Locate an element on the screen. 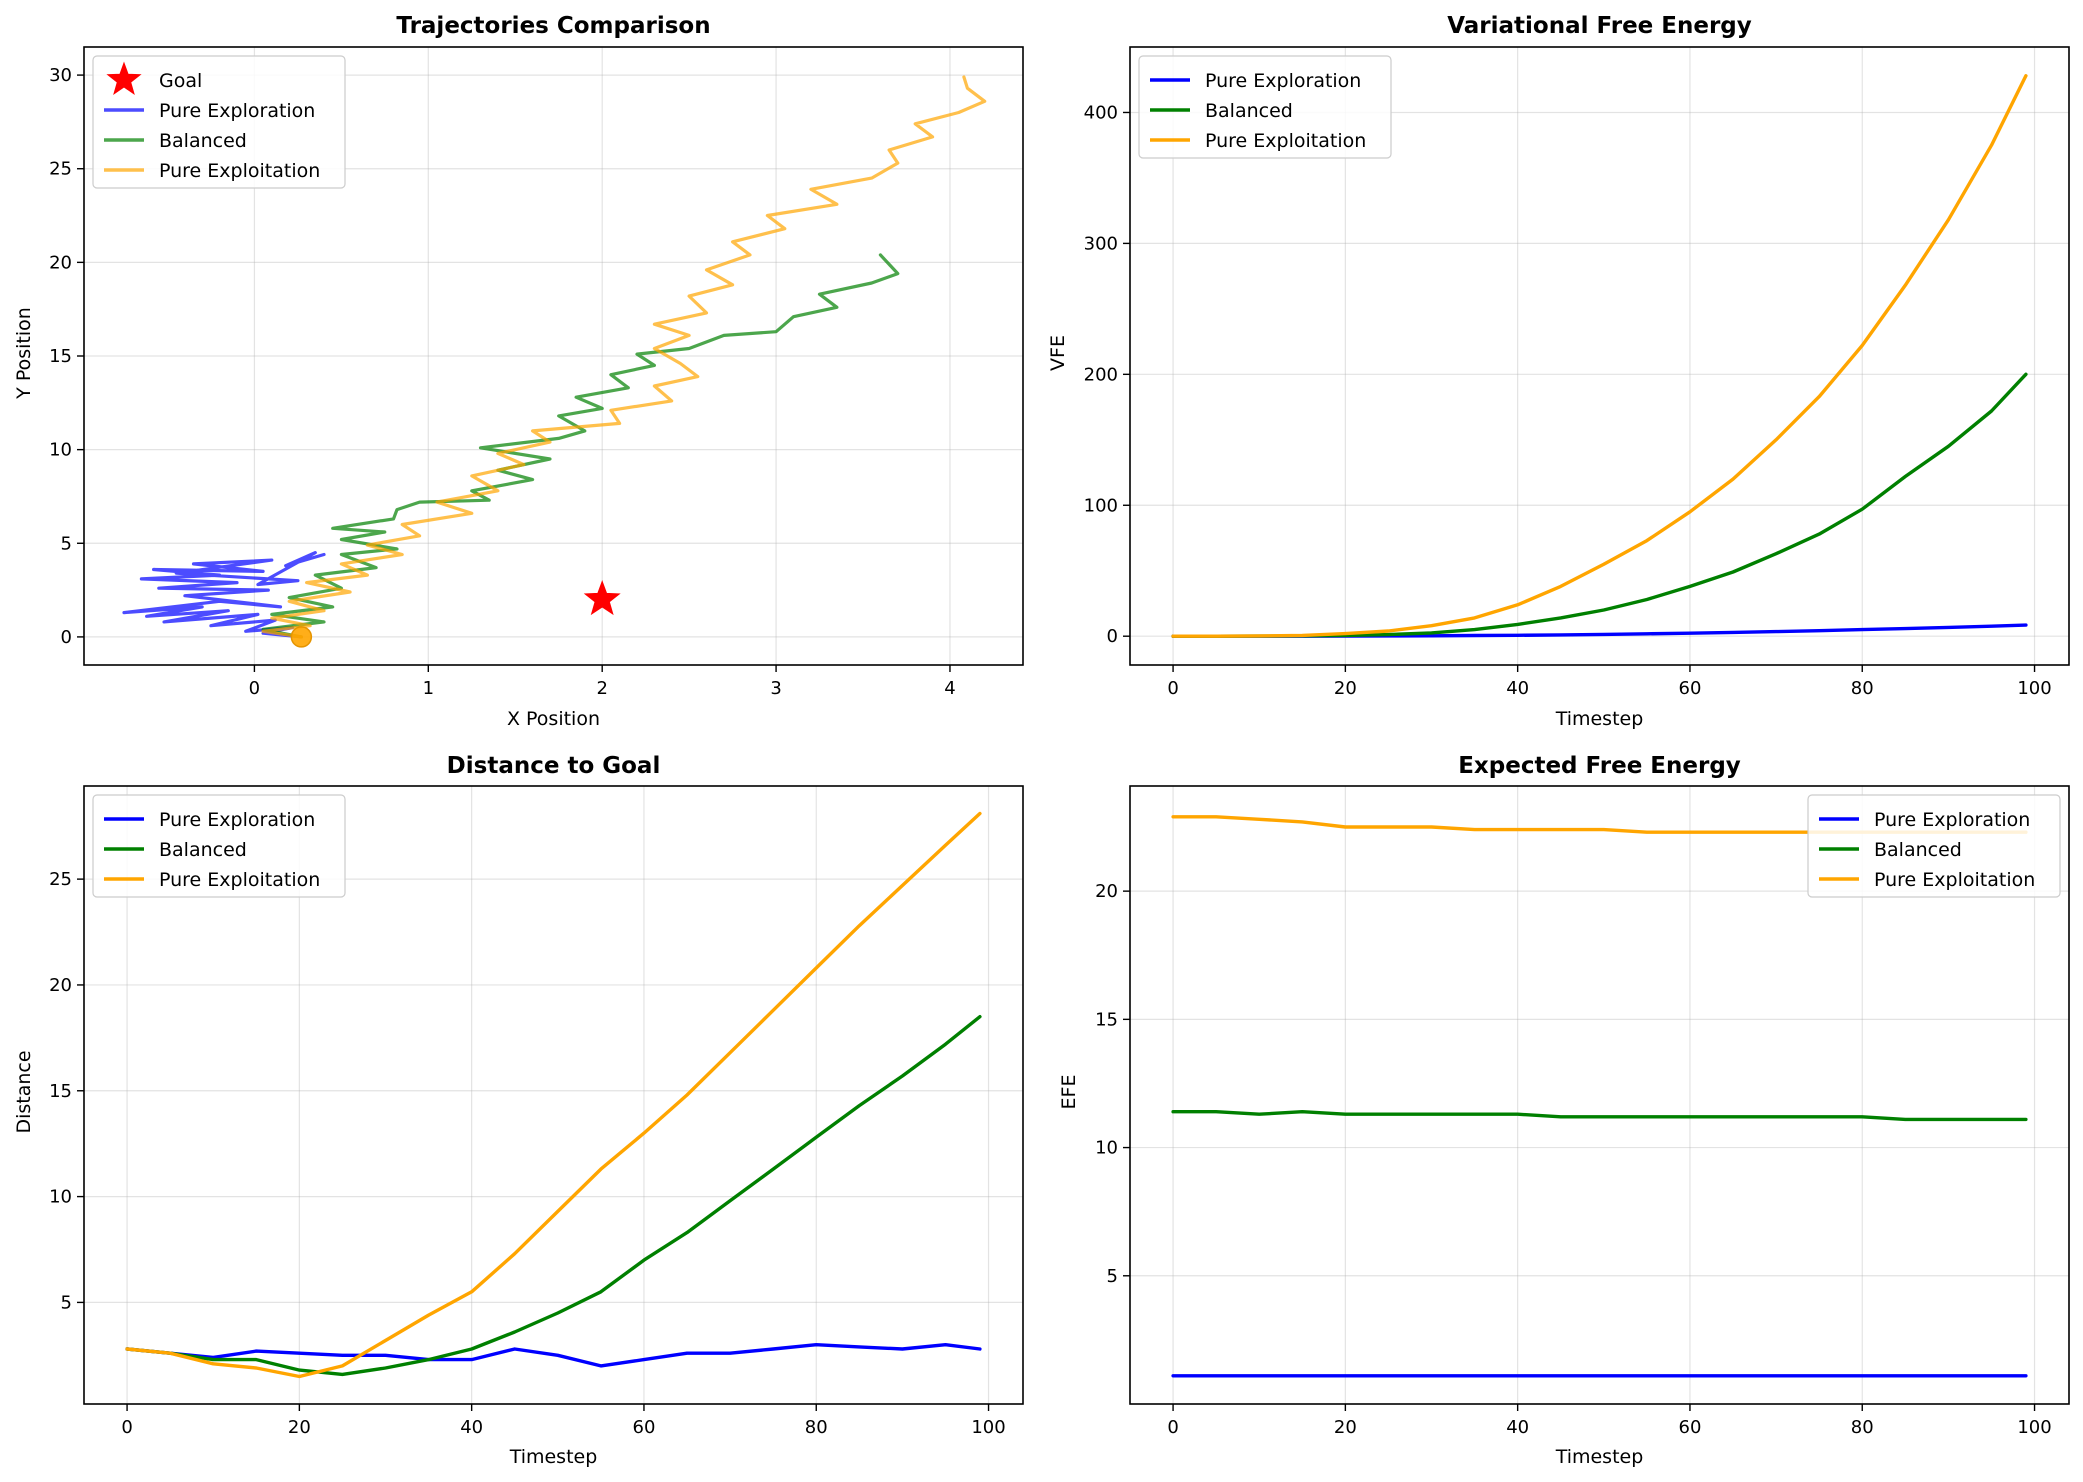  y-tick-label: 300 is located at coordinates (1101, 243).